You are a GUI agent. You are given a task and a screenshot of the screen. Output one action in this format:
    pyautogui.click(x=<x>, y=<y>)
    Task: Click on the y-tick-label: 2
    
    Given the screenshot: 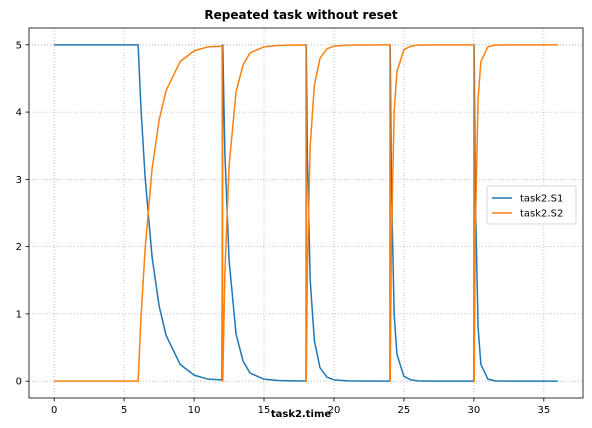 What is the action you would take?
    pyautogui.click(x=19, y=247)
    